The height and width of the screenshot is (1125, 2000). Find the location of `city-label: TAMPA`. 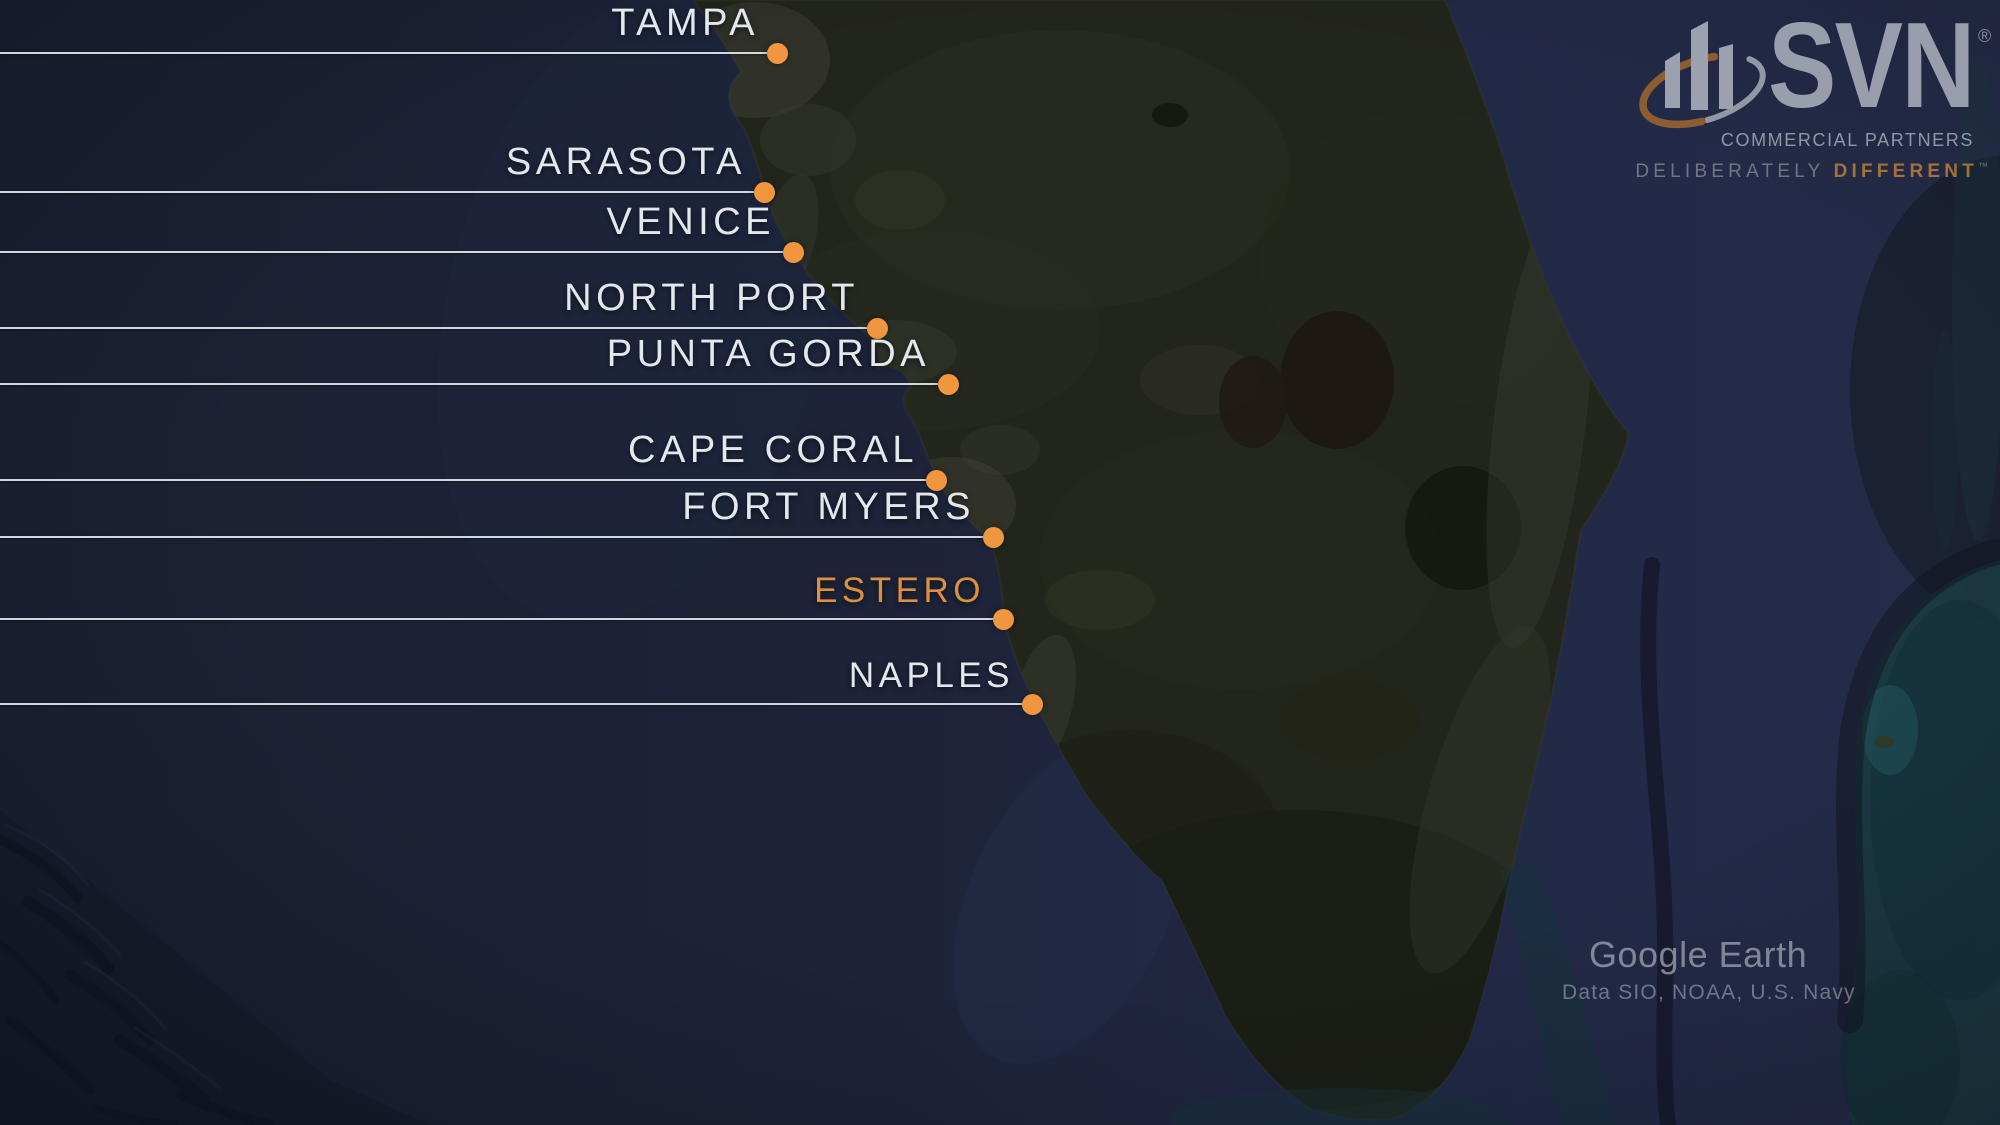

city-label: TAMPA is located at coordinates (685, 23).